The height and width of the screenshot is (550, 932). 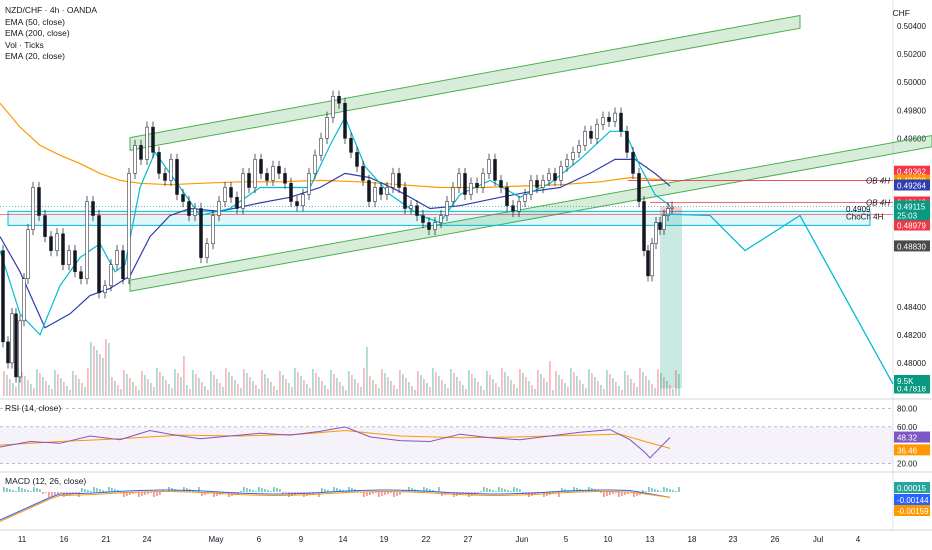 What do you see at coordinates (878, 202) in the screenshot?
I see `ob-label: OB 4H` at bounding box center [878, 202].